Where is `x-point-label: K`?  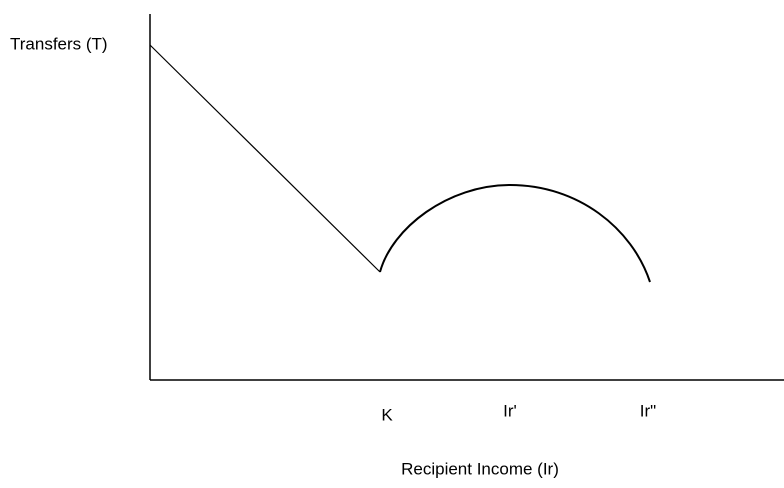 x-point-label: K is located at coordinates (387, 414).